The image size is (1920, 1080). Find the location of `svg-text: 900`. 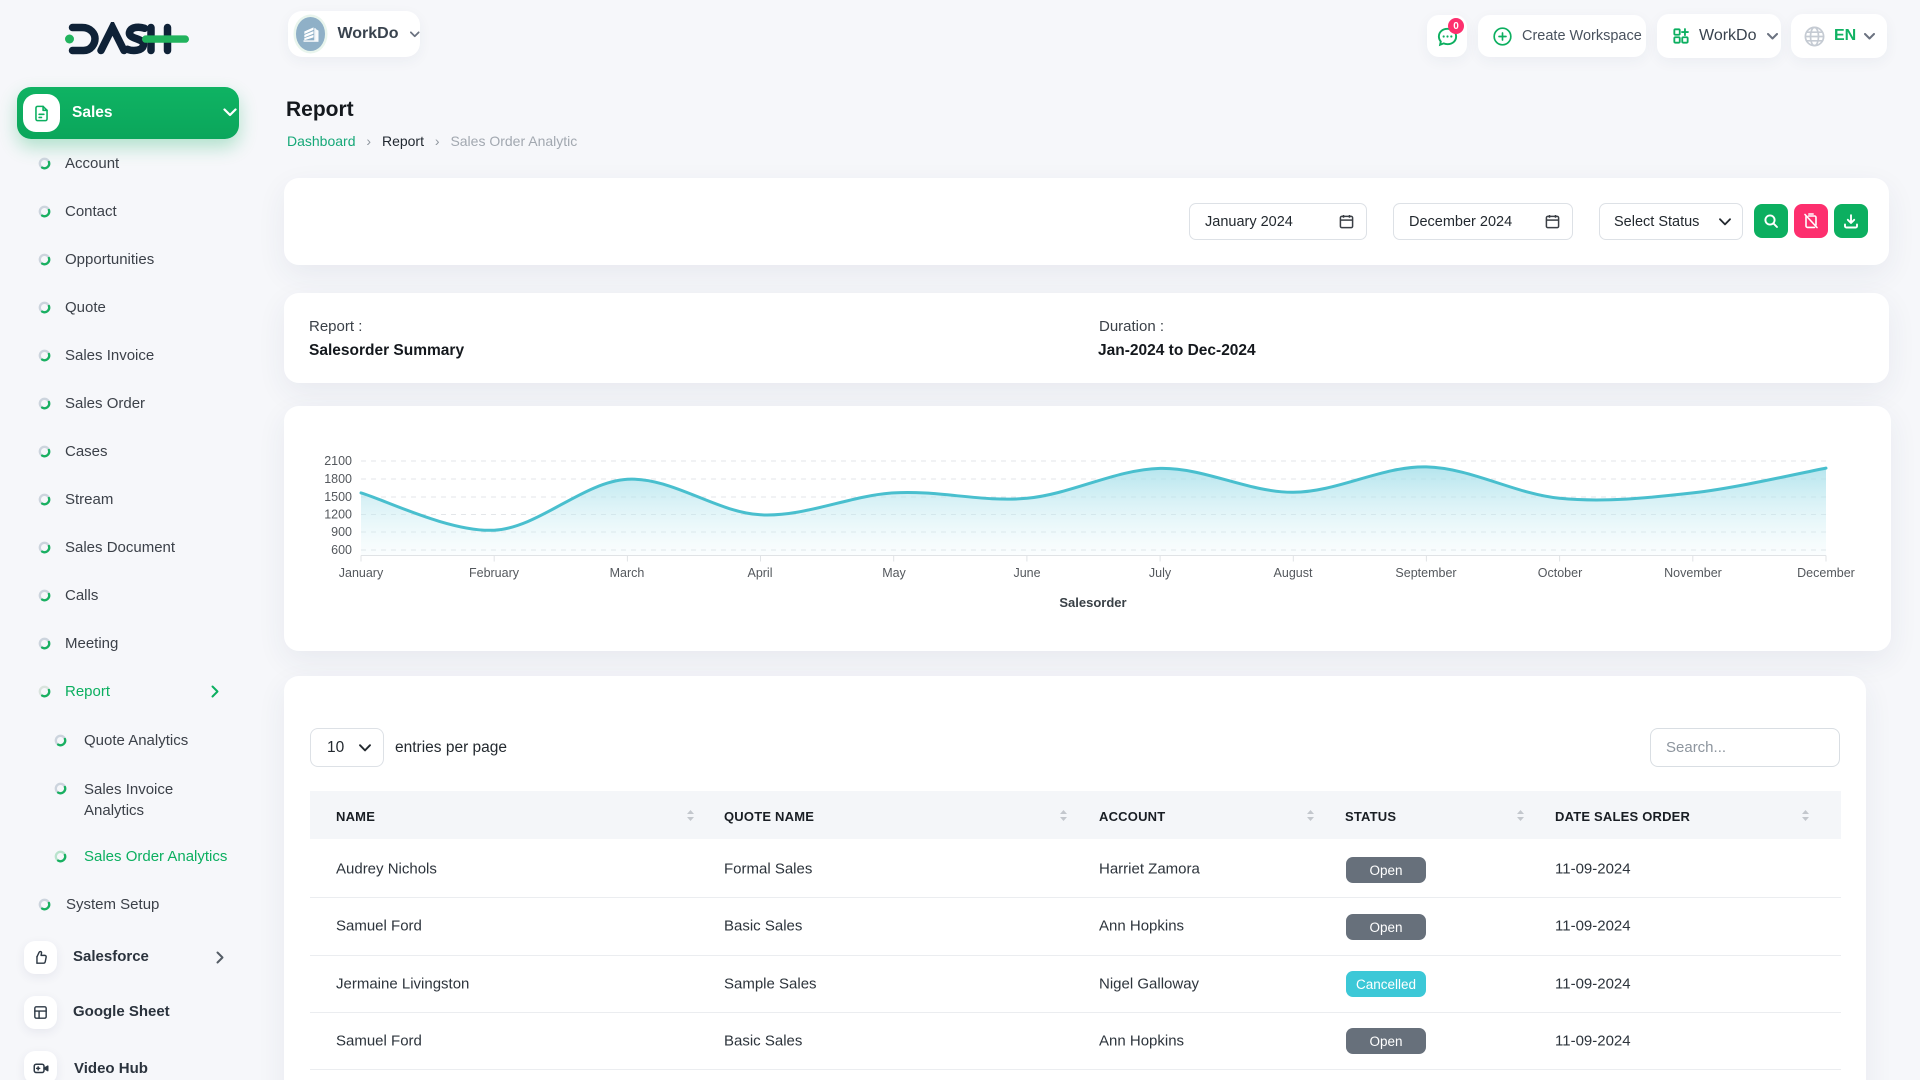

svg-text: 900 is located at coordinates (341, 532).